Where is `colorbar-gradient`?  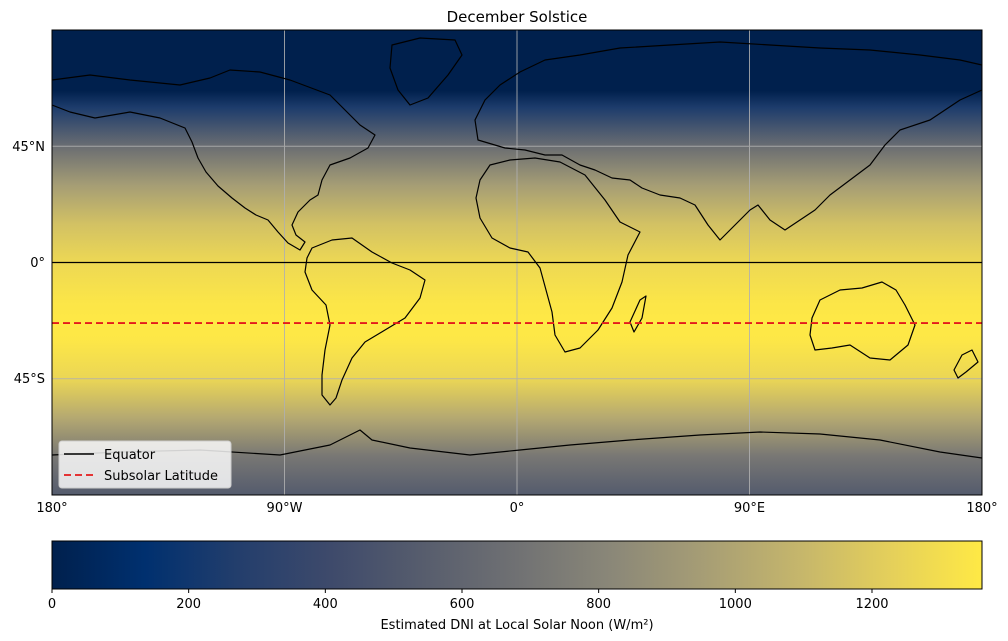 colorbar-gradient is located at coordinates (517, 565).